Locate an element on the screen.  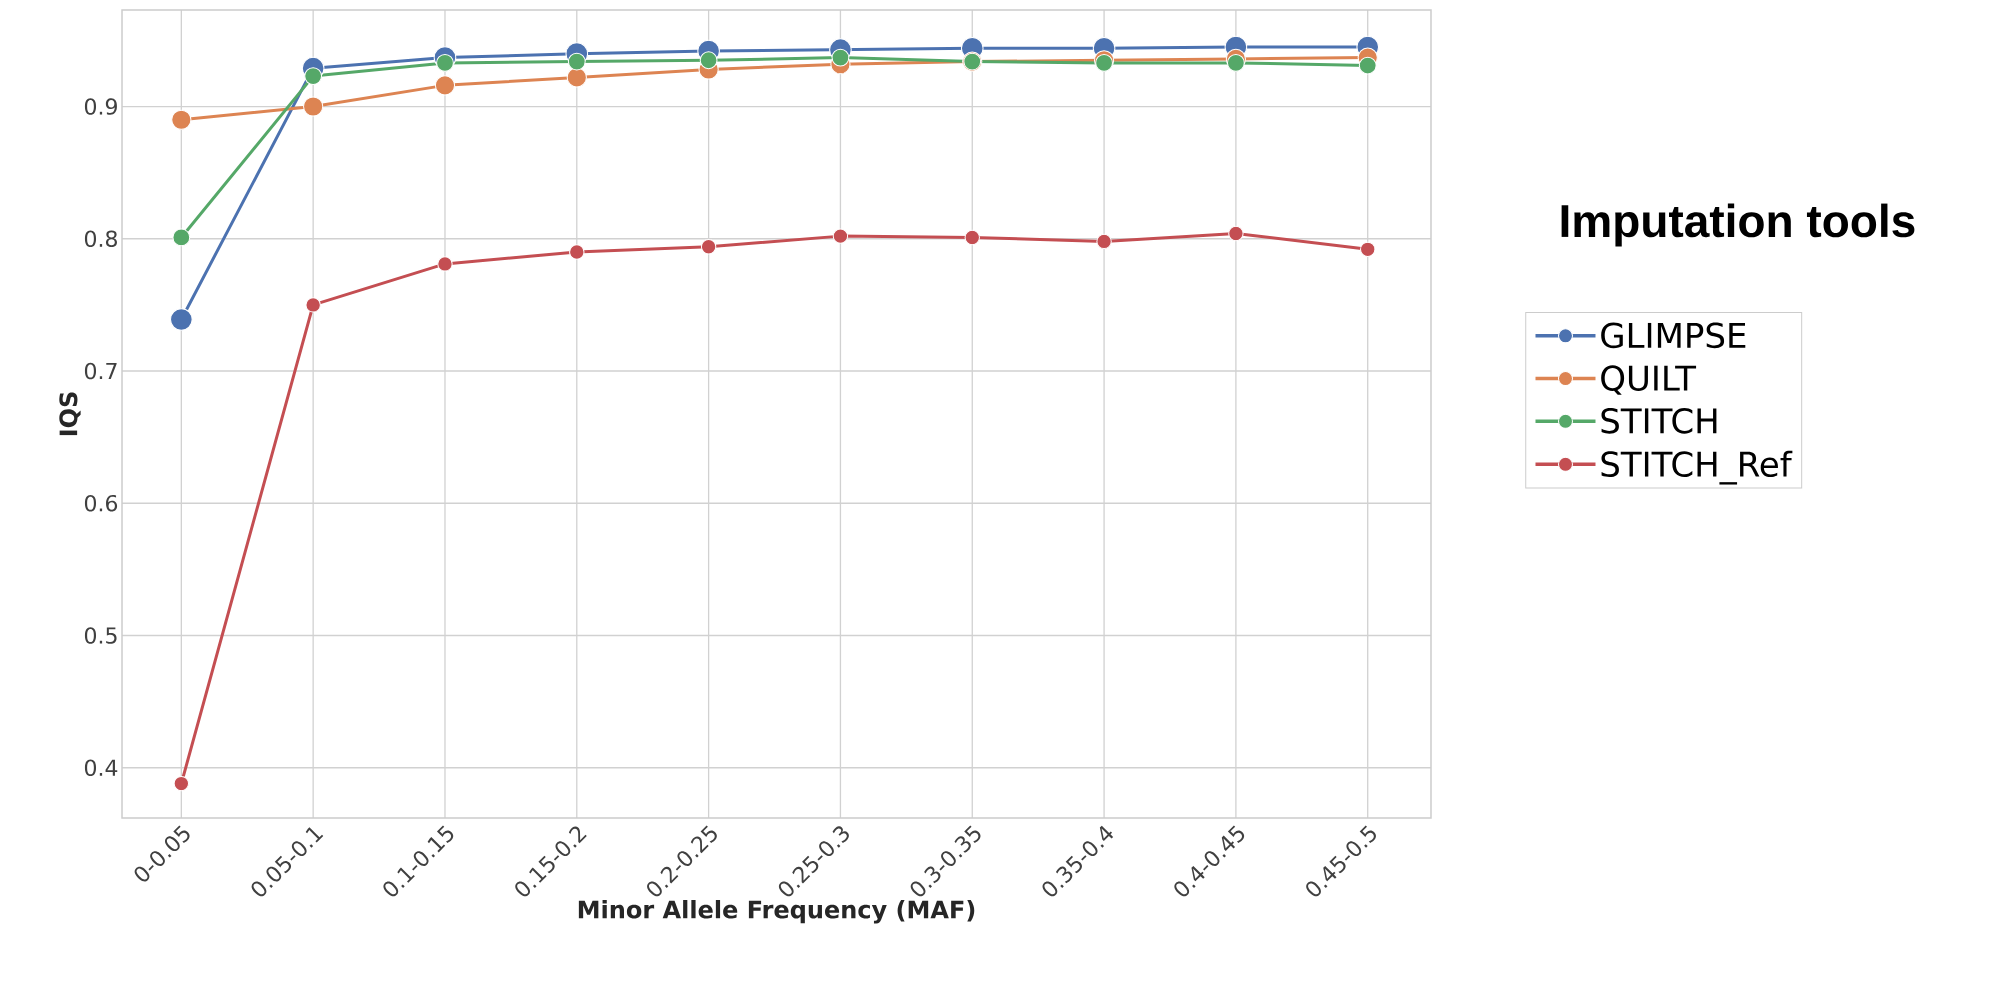
legend-label: QUILT is located at coordinates (1649, 380).